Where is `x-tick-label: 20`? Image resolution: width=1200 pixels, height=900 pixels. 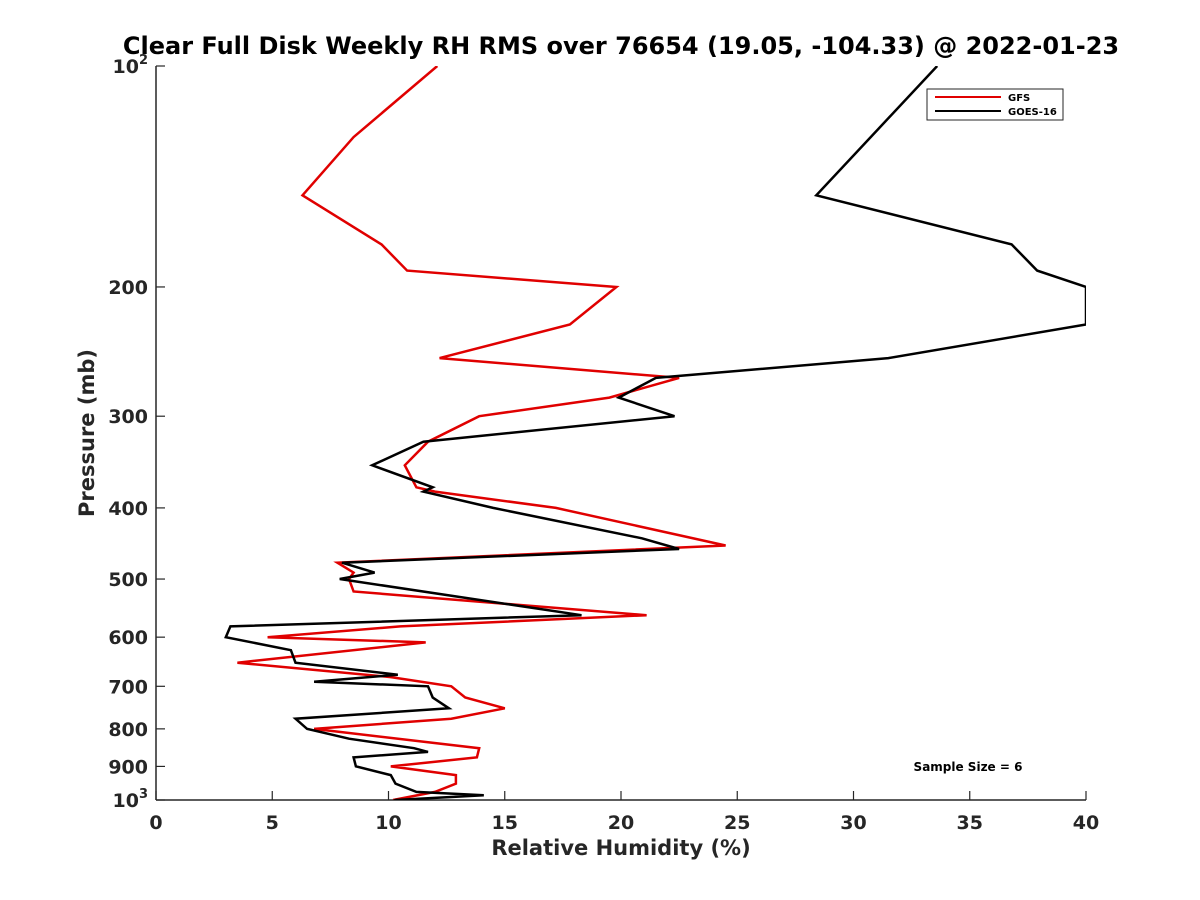
x-tick-label: 20 is located at coordinates (621, 823).